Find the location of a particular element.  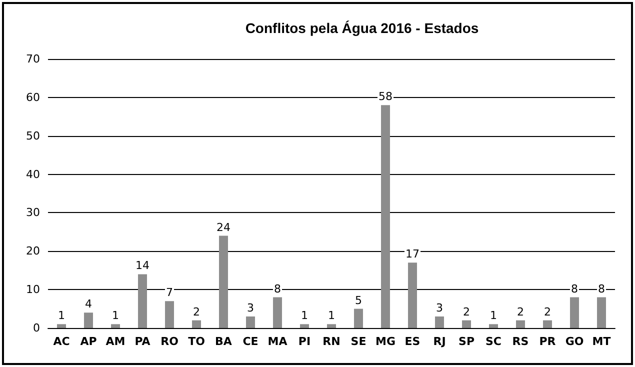

x-tick-label: AM is located at coordinates (116, 341).